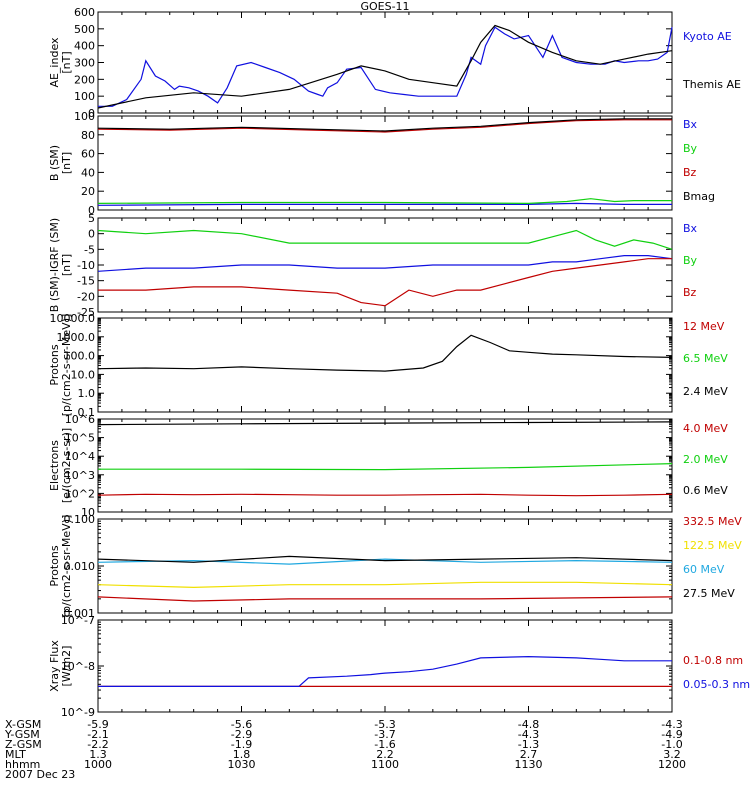 Image resolution: width=750 pixels, height=800 pixels. Describe the element at coordinates (80, 519) in the screenshot. I see `y-tick-label: 0.100` at that location.